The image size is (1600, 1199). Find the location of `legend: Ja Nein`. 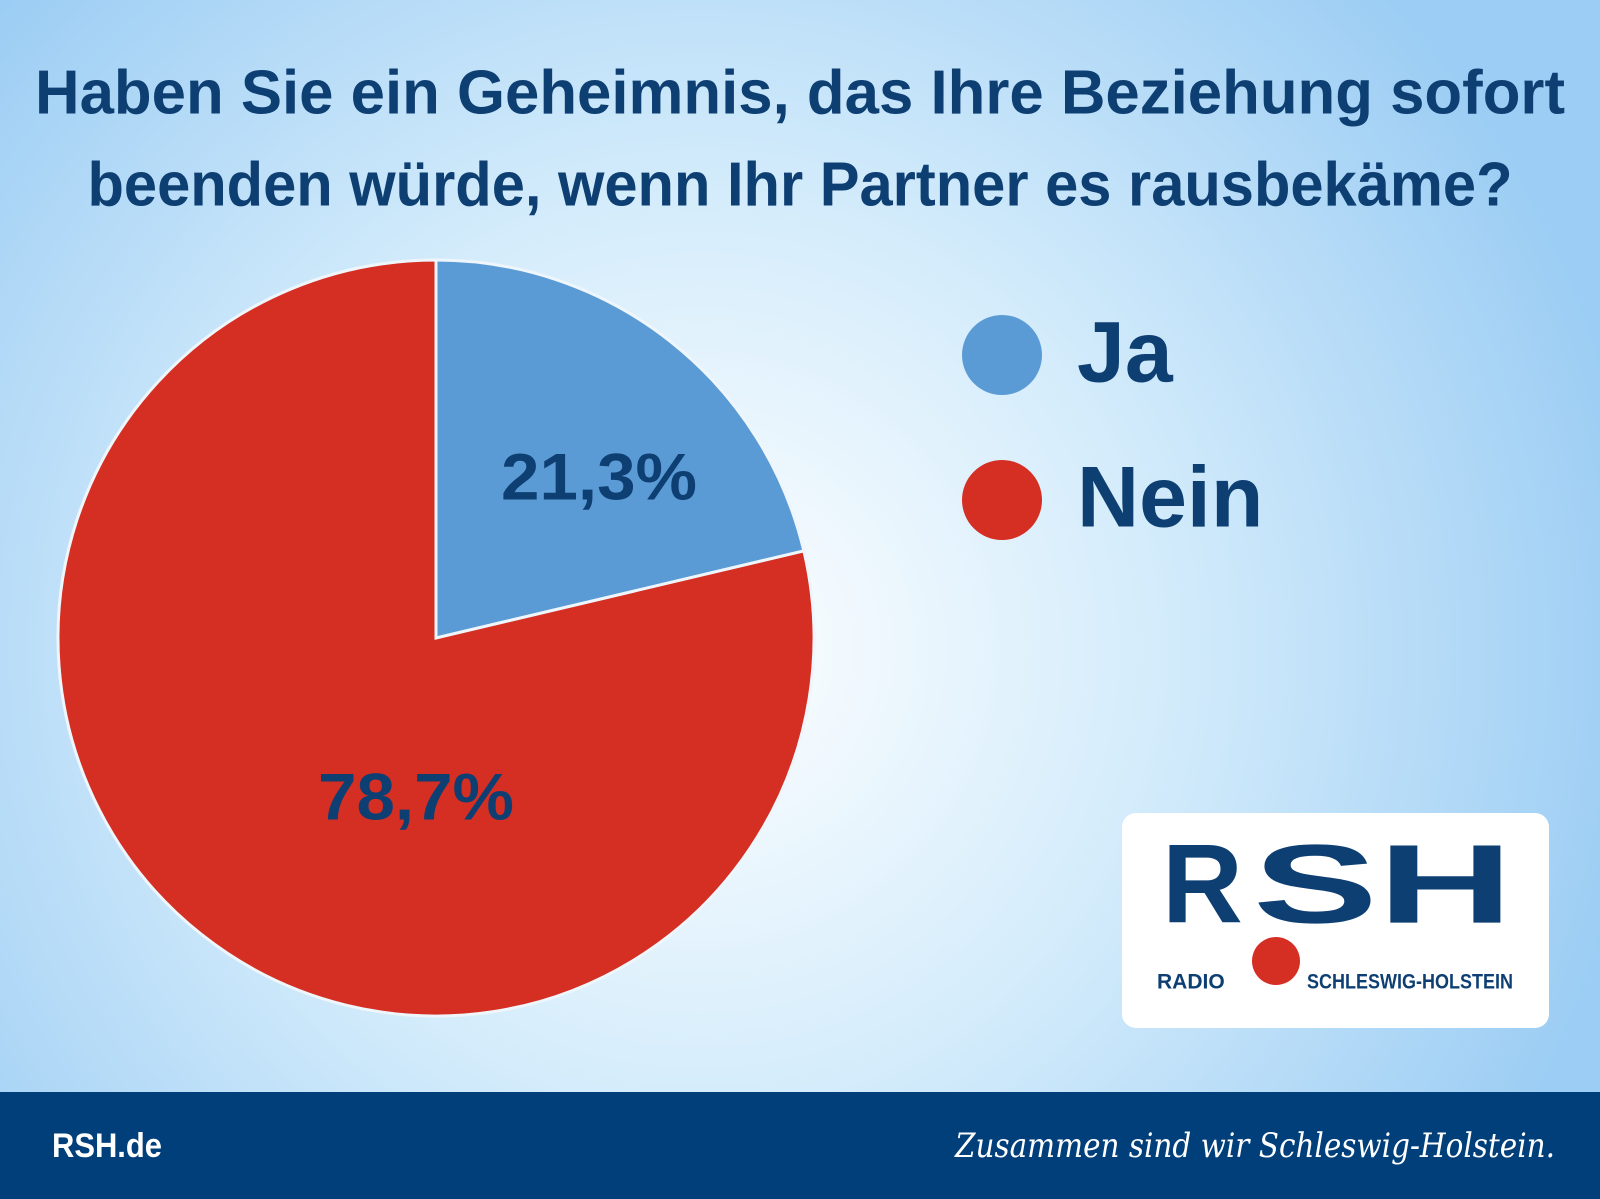

legend: Ja Nein is located at coordinates (1112, 425).